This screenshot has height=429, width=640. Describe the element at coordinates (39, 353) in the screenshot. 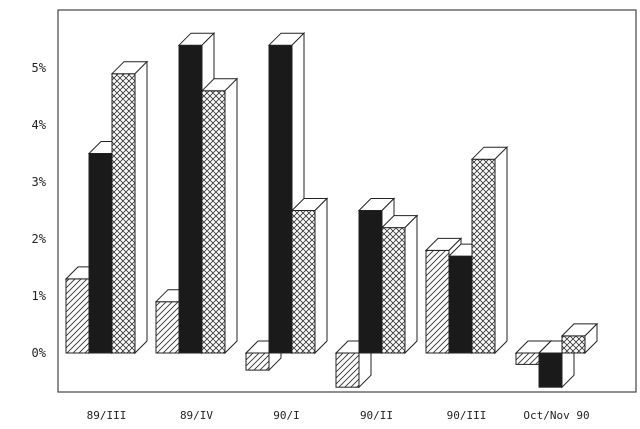

I see `y-tick-label: 0%` at that location.